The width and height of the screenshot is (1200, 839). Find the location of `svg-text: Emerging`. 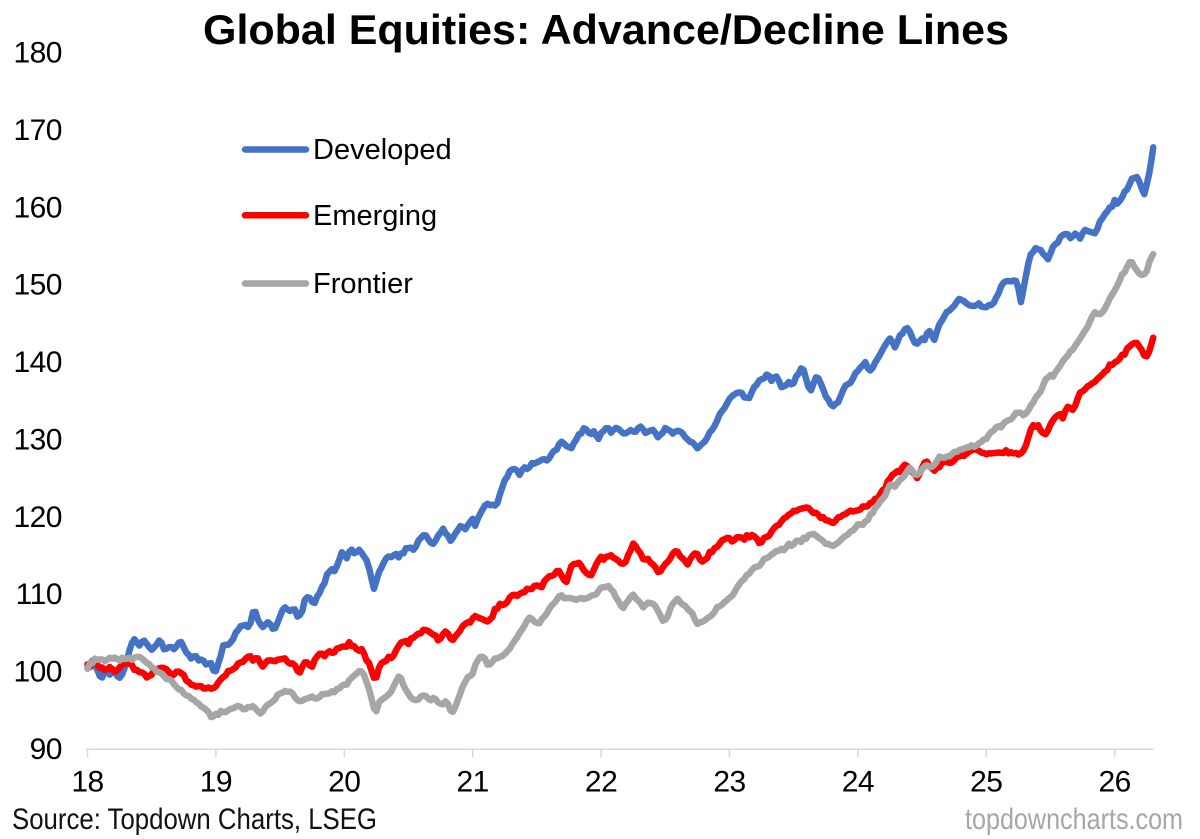

svg-text: Emerging is located at coordinates (375, 216).